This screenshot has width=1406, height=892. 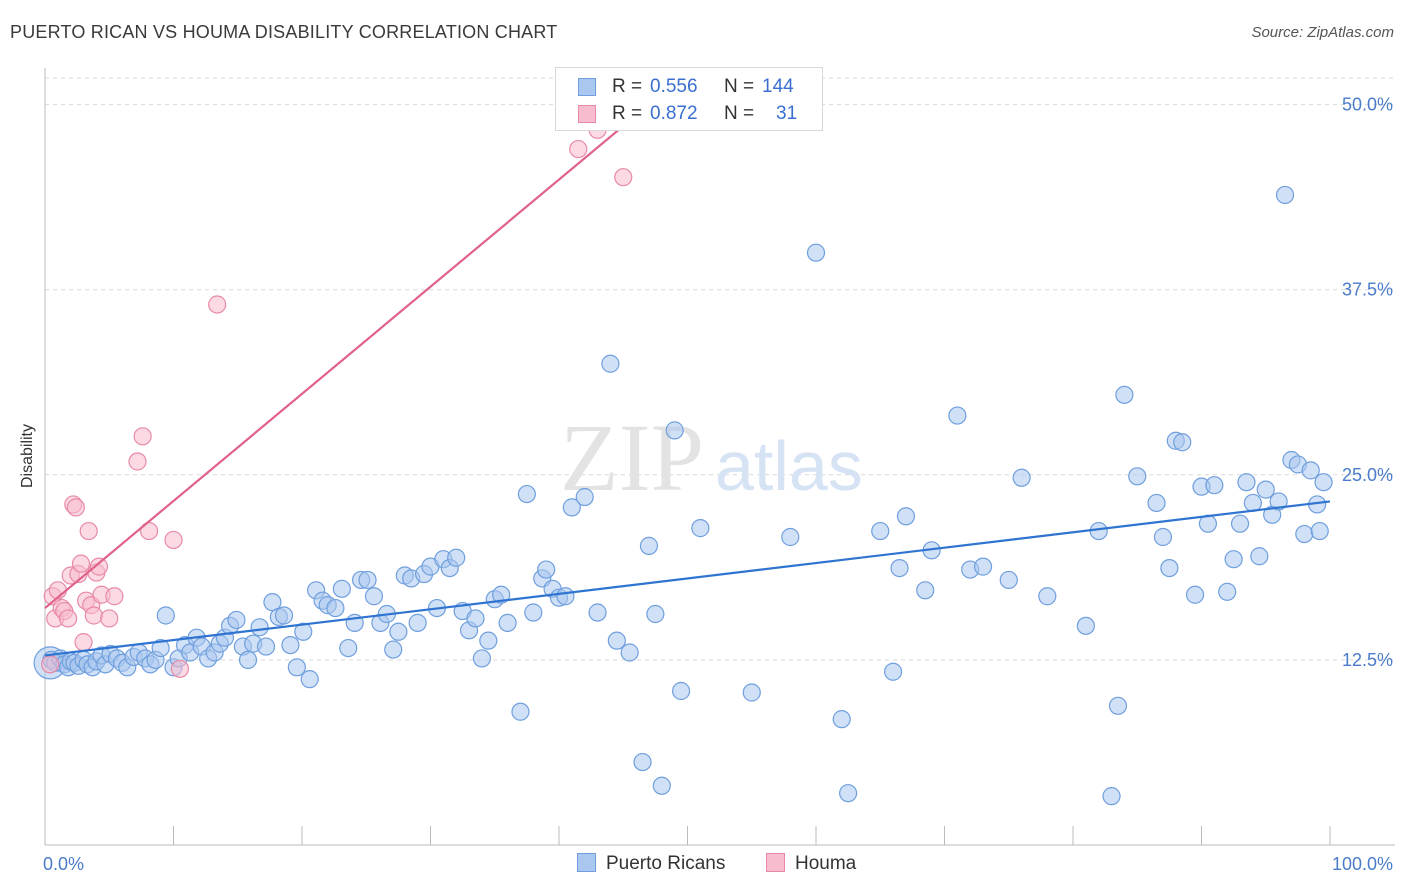 What do you see at coordinates (674, 86) in the screenshot?
I see `r-value: 0.556` at bounding box center [674, 86].